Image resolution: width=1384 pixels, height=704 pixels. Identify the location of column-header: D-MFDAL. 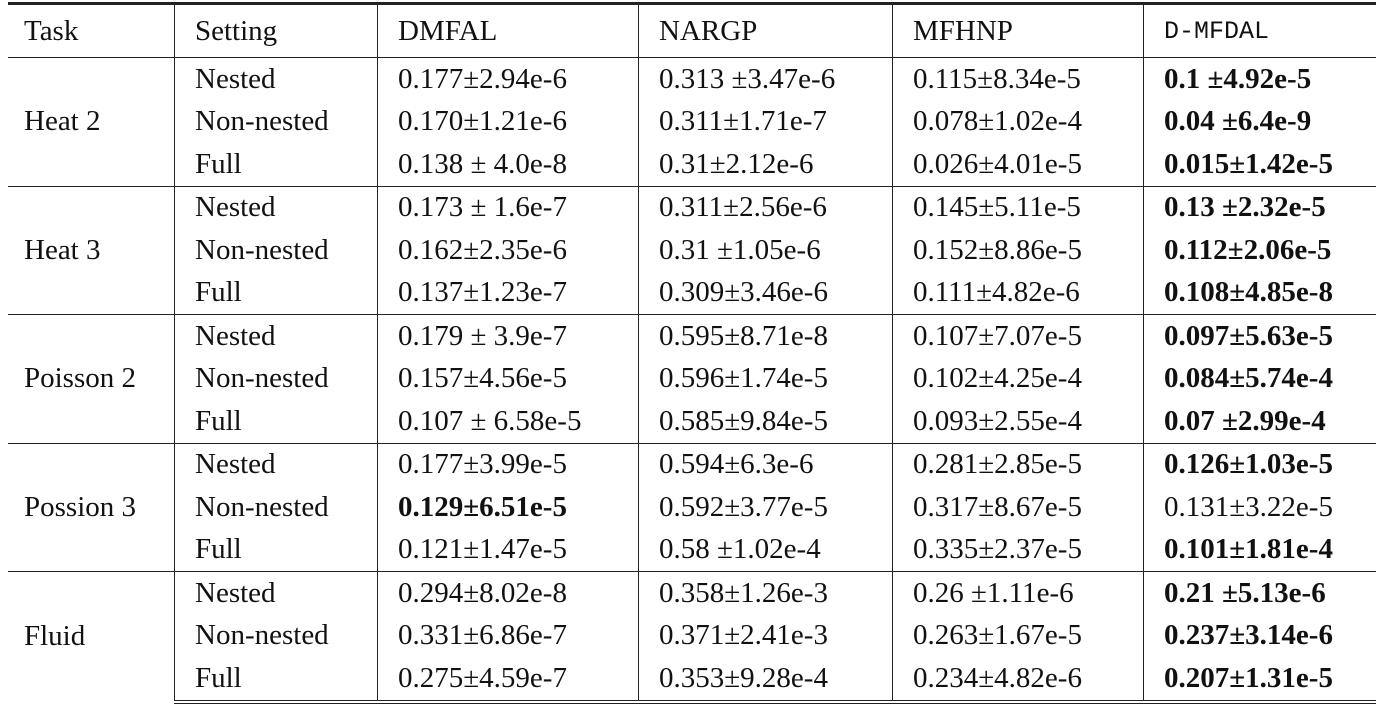
(1259, 30).